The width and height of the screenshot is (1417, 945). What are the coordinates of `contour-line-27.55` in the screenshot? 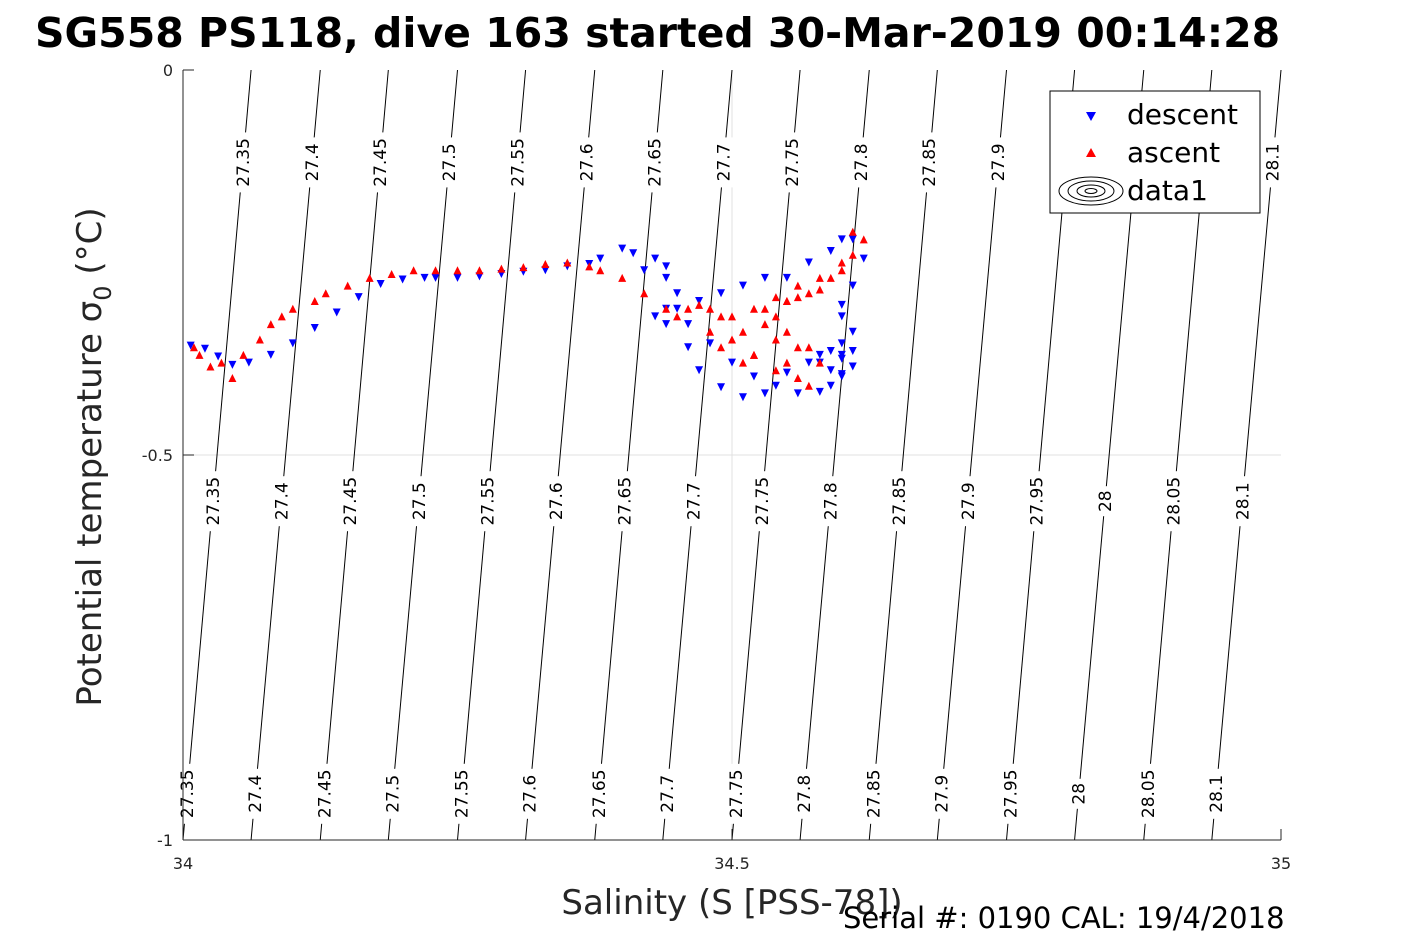 It's located at (492, 455).